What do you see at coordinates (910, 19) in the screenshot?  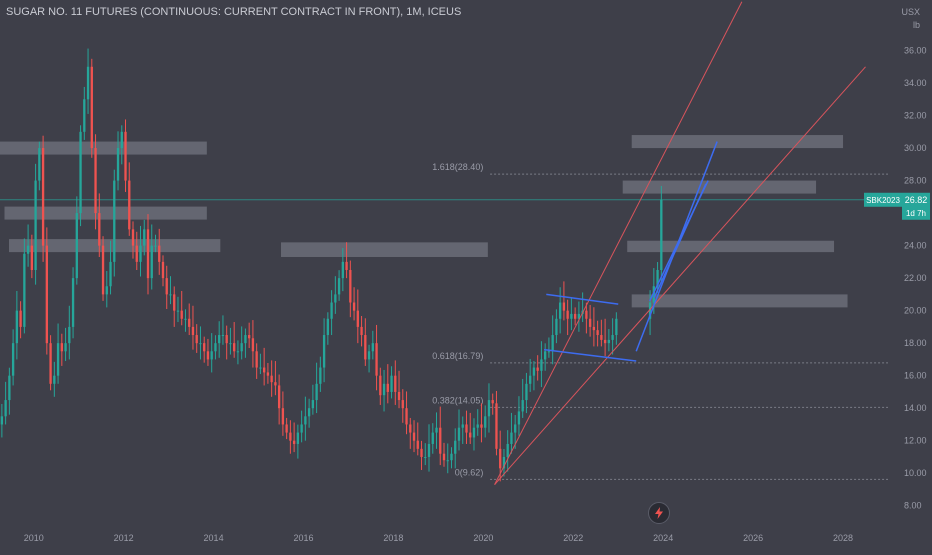 I see `currency-unit: USX lb` at bounding box center [910, 19].